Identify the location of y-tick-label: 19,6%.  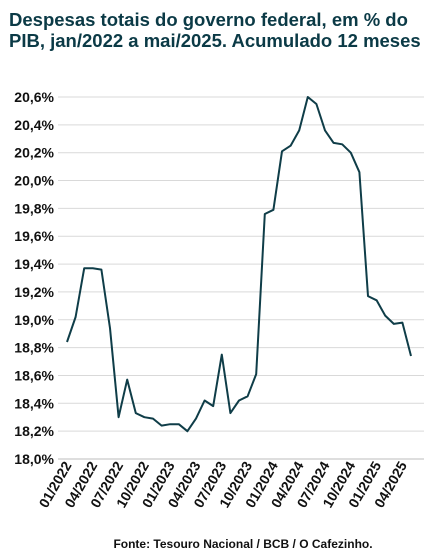
(34, 236).